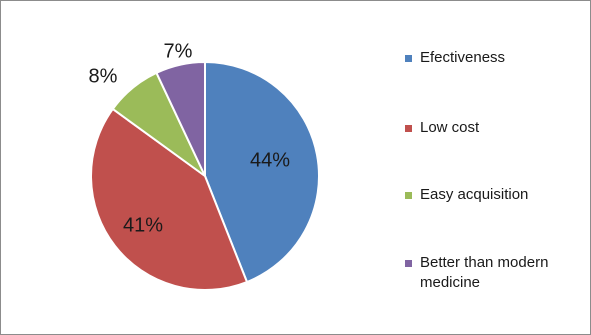  What do you see at coordinates (408, 58) in the screenshot?
I see `legend-swatch-efectiveness` at bounding box center [408, 58].